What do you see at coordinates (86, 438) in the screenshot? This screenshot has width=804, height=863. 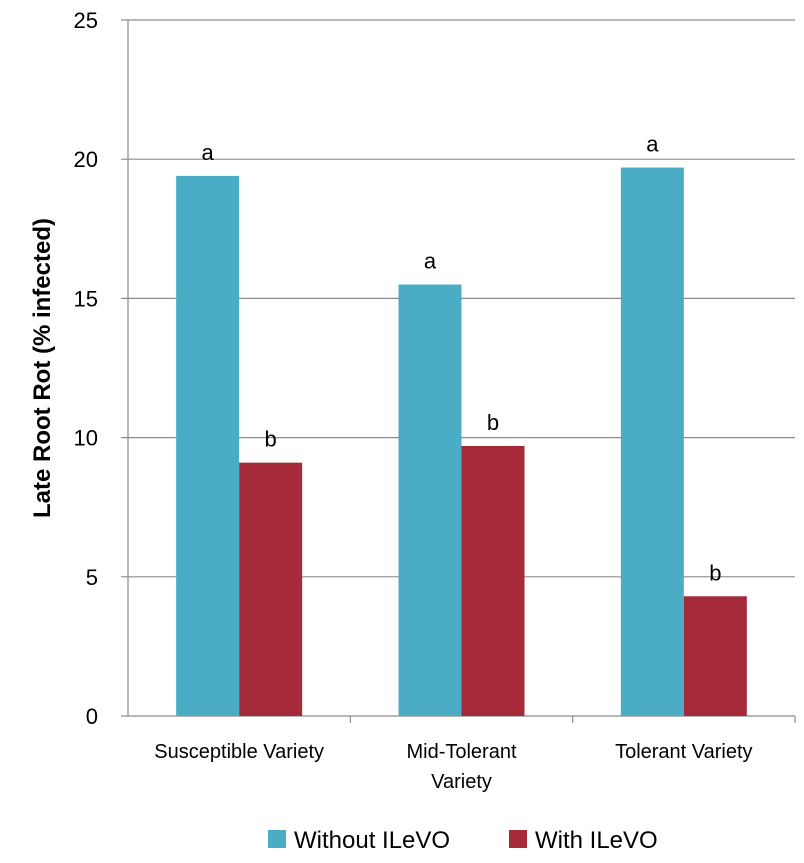 I see `y-tick-label: 10` at bounding box center [86, 438].